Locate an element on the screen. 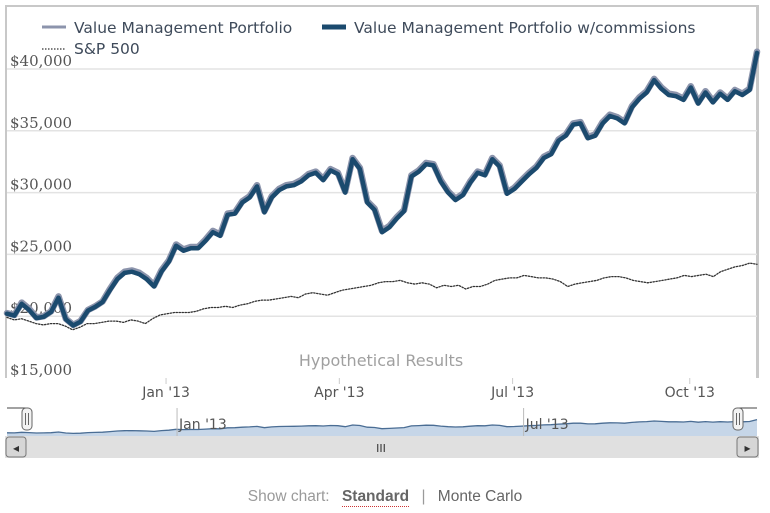 Image resolution: width=770 pixels, height=513 pixels. monte-carlo-chart-option: Monte Carlo is located at coordinates (480, 496).